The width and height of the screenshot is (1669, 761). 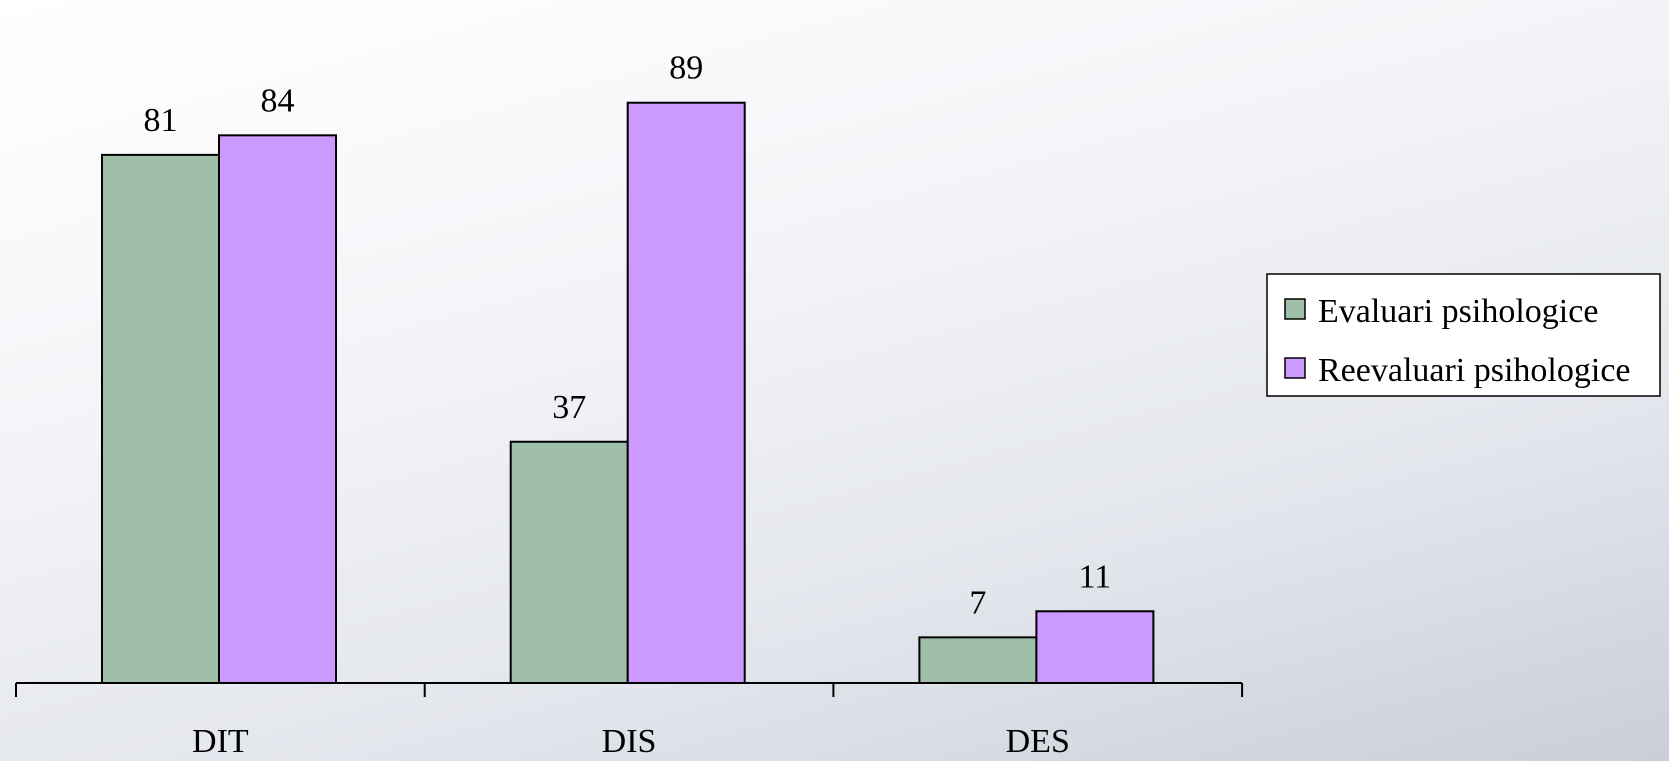 I want to click on data-label-reevaluari-des: 11, so click(x=1095, y=576).